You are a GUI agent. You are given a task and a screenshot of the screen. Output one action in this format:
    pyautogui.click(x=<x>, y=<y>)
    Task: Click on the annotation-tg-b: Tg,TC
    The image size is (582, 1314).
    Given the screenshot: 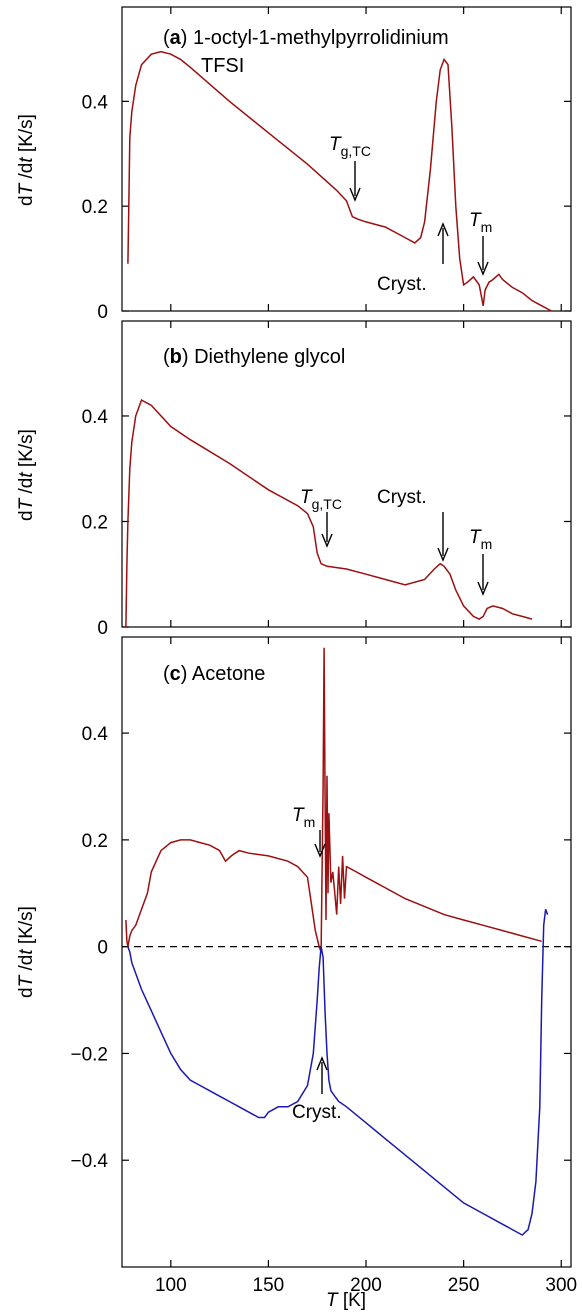 What is the action you would take?
    pyautogui.click(x=321, y=517)
    